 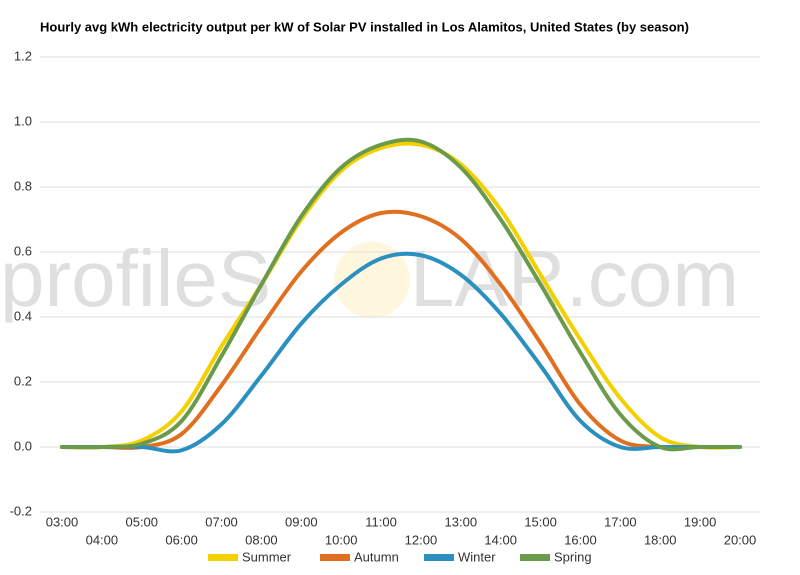 What do you see at coordinates (574, 278) in the screenshot?
I see `watermark-text: LAR.com` at bounding box center [574, 278].